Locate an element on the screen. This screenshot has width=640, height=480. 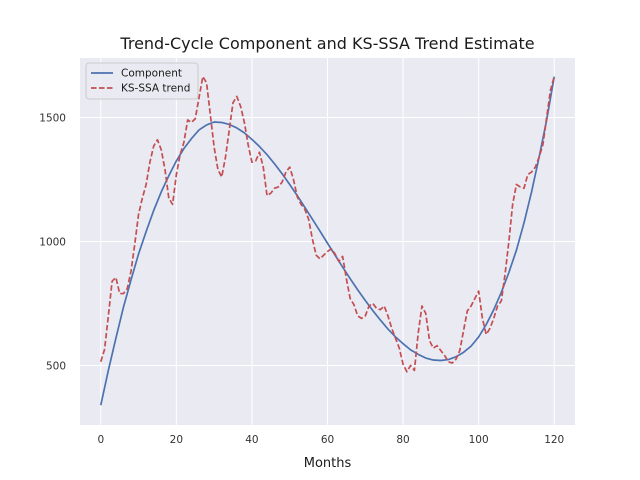
x-tick-label: 0 is located at coordinates (100, 440).